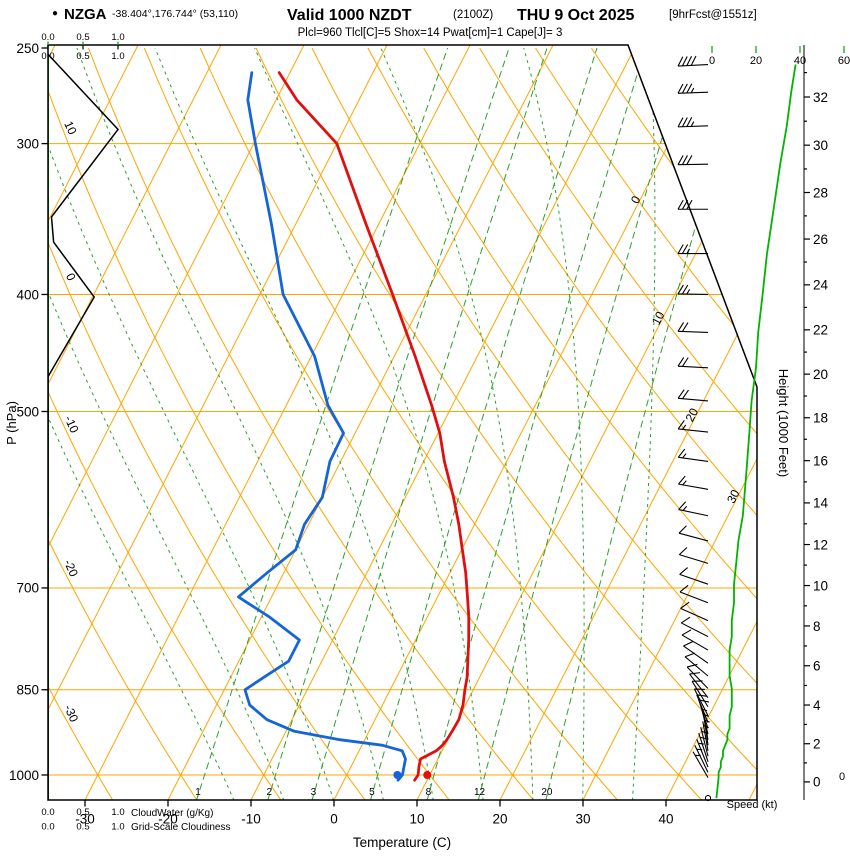 The width and height of the screenshot is (850, 860). Describe the element at coordinates (47, 812) in the screenshot. I see `cloudwater-scale-bottom-label: 0.0` at that location.